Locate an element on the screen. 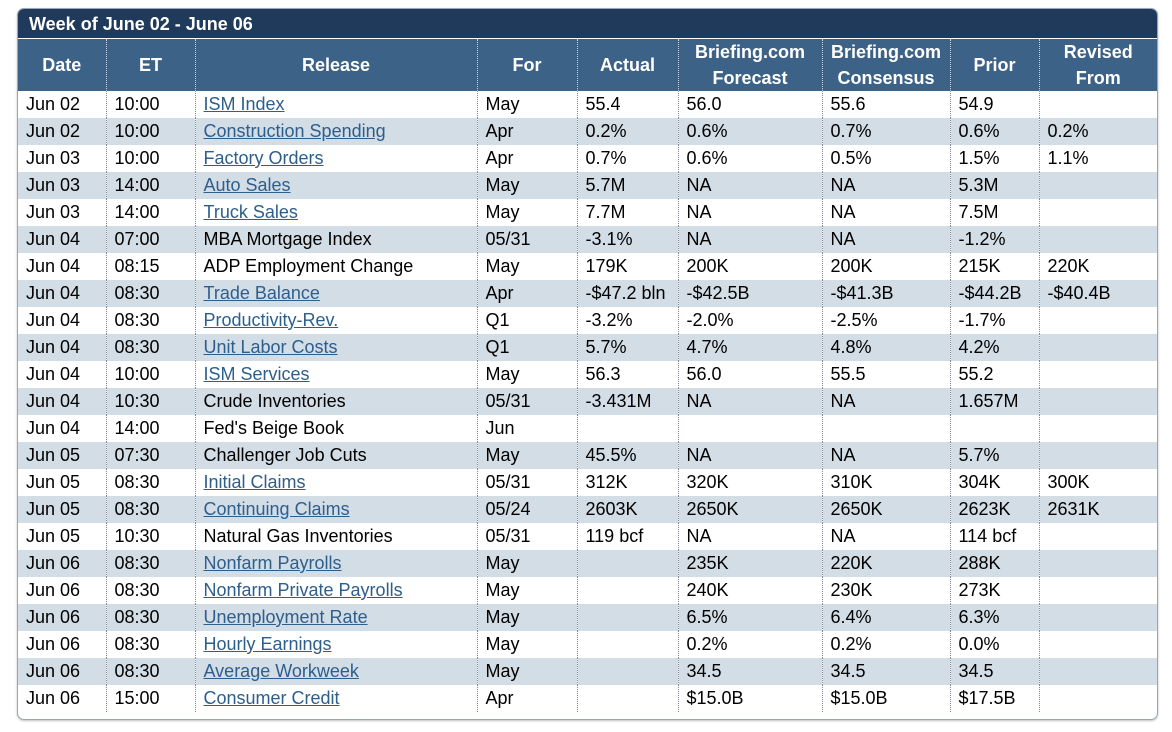 This screenshot has width=1172, height=732. cell-release: Consumer Credit is located at coordinates (336, 698).